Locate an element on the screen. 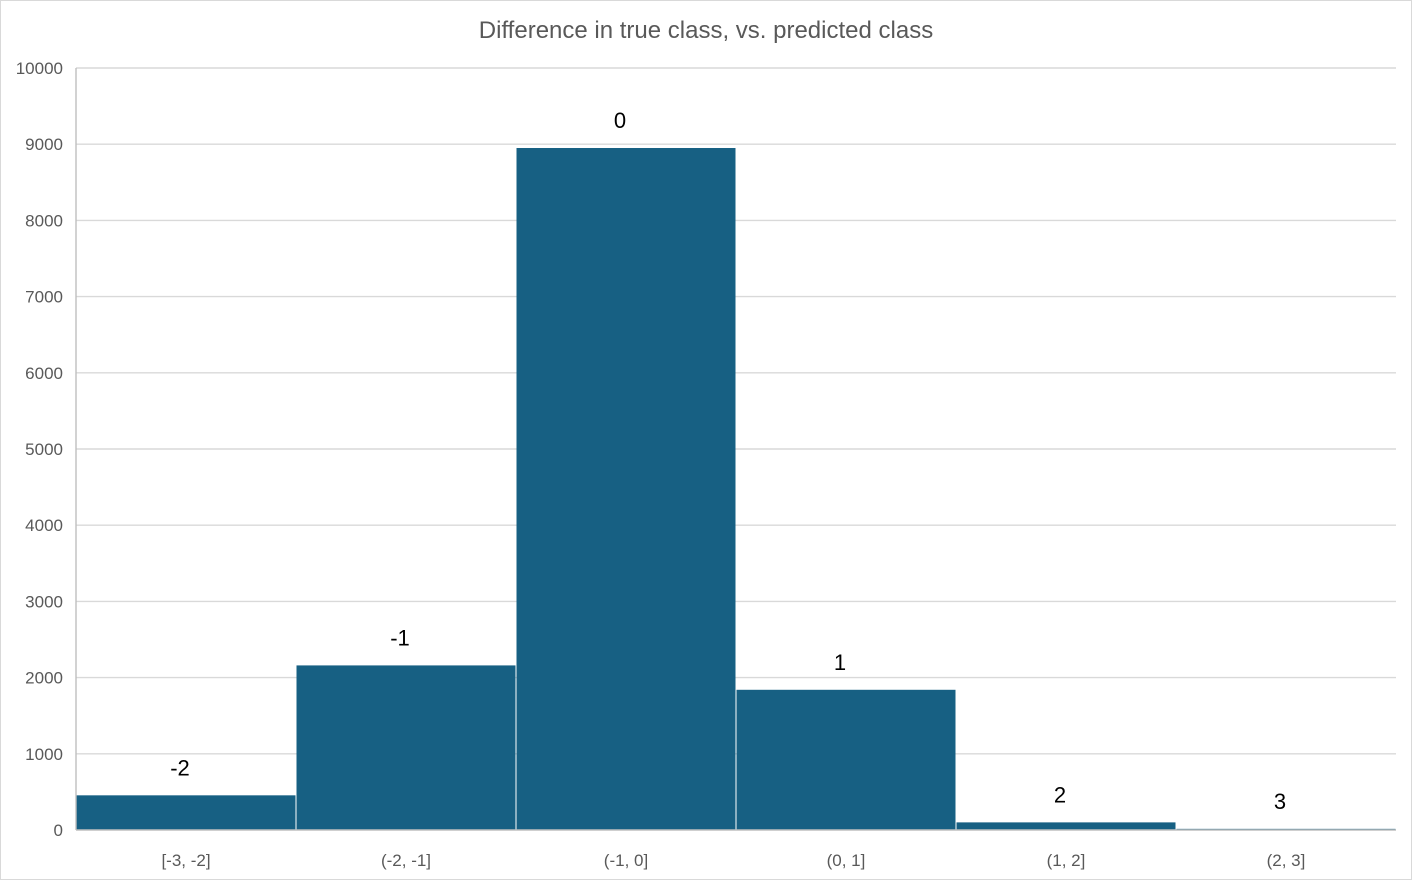 The width and height of the screenshot is (1412, 880). x-tick-label: (0, 1] is located at coordinates (846, 860).